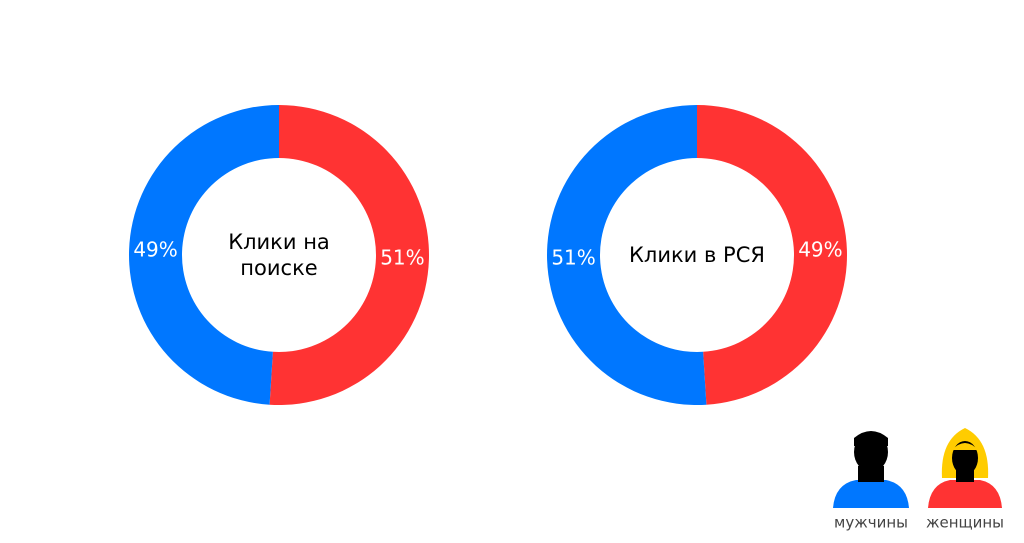  I want to click on legend-label: мужчины, so click(871, 523).